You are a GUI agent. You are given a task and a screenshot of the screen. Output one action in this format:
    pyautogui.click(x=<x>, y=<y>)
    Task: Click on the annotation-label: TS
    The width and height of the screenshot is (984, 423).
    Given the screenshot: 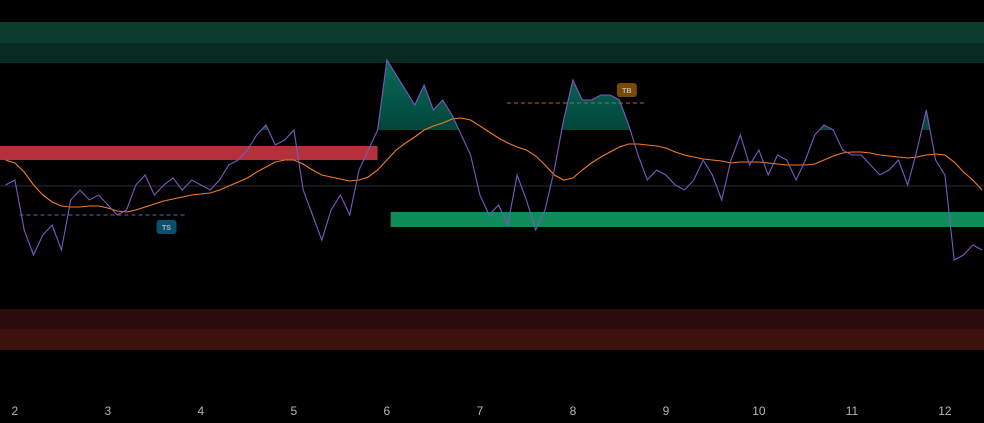 What is the action you would take?
    pyautogui.click(x=166, y=228)
    